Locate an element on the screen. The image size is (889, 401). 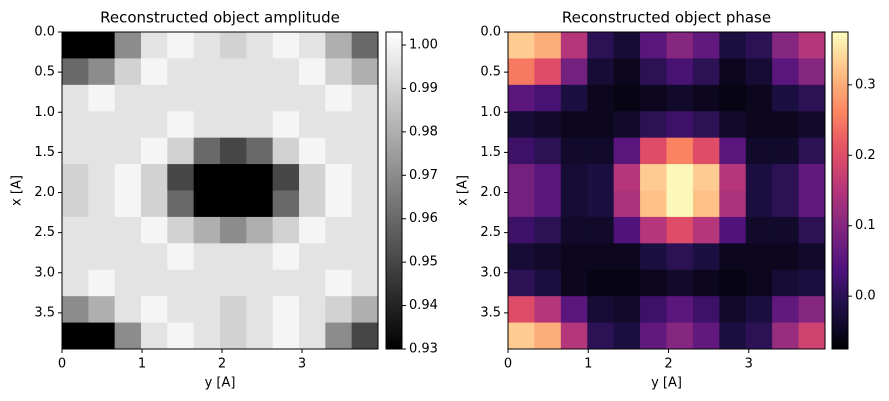
x-tick-label: 2 is located at coordinates (668, 364).